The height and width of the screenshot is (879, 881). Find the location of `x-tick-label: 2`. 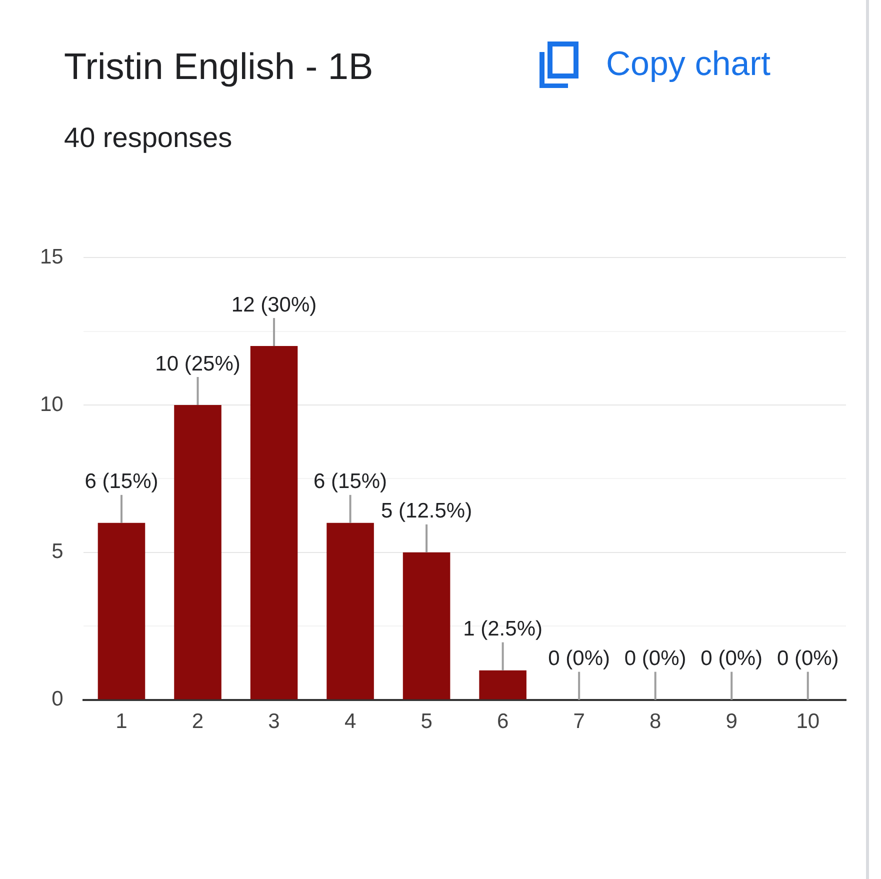

x-tick-label: 2 is located at coordinates (198, 722).